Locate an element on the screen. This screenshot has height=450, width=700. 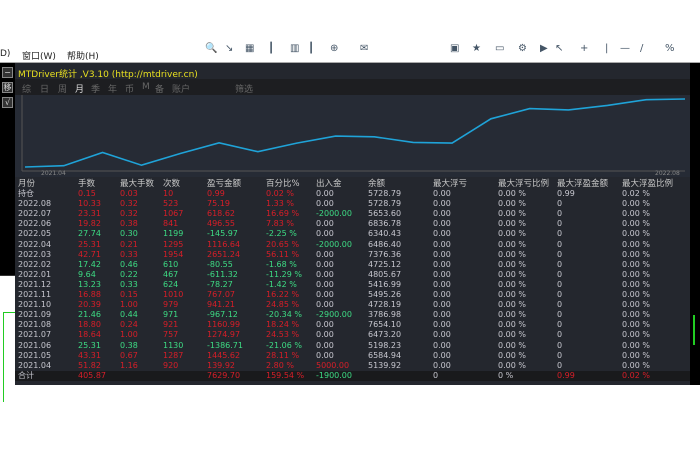
cell-0: 2022.06 is located at coordinates (35, 224).